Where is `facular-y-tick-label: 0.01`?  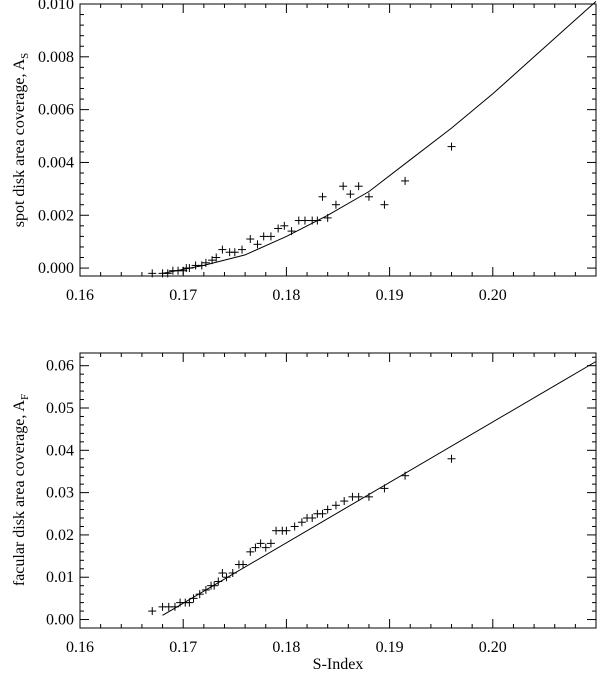 facular-y-tick-label: 0.01 is located at coordinates (60, 577).